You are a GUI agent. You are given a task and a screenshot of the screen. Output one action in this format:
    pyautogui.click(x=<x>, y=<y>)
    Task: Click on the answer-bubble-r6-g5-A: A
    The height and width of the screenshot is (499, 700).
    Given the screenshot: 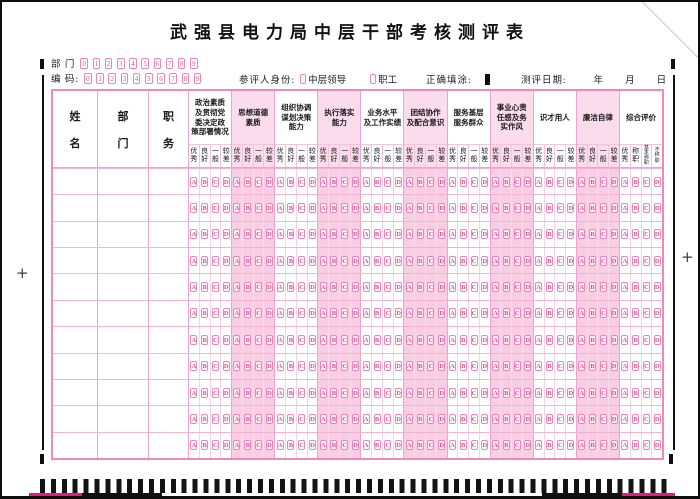 What is the action you would take?
    pyautogui.click(x=409, y=339)
    